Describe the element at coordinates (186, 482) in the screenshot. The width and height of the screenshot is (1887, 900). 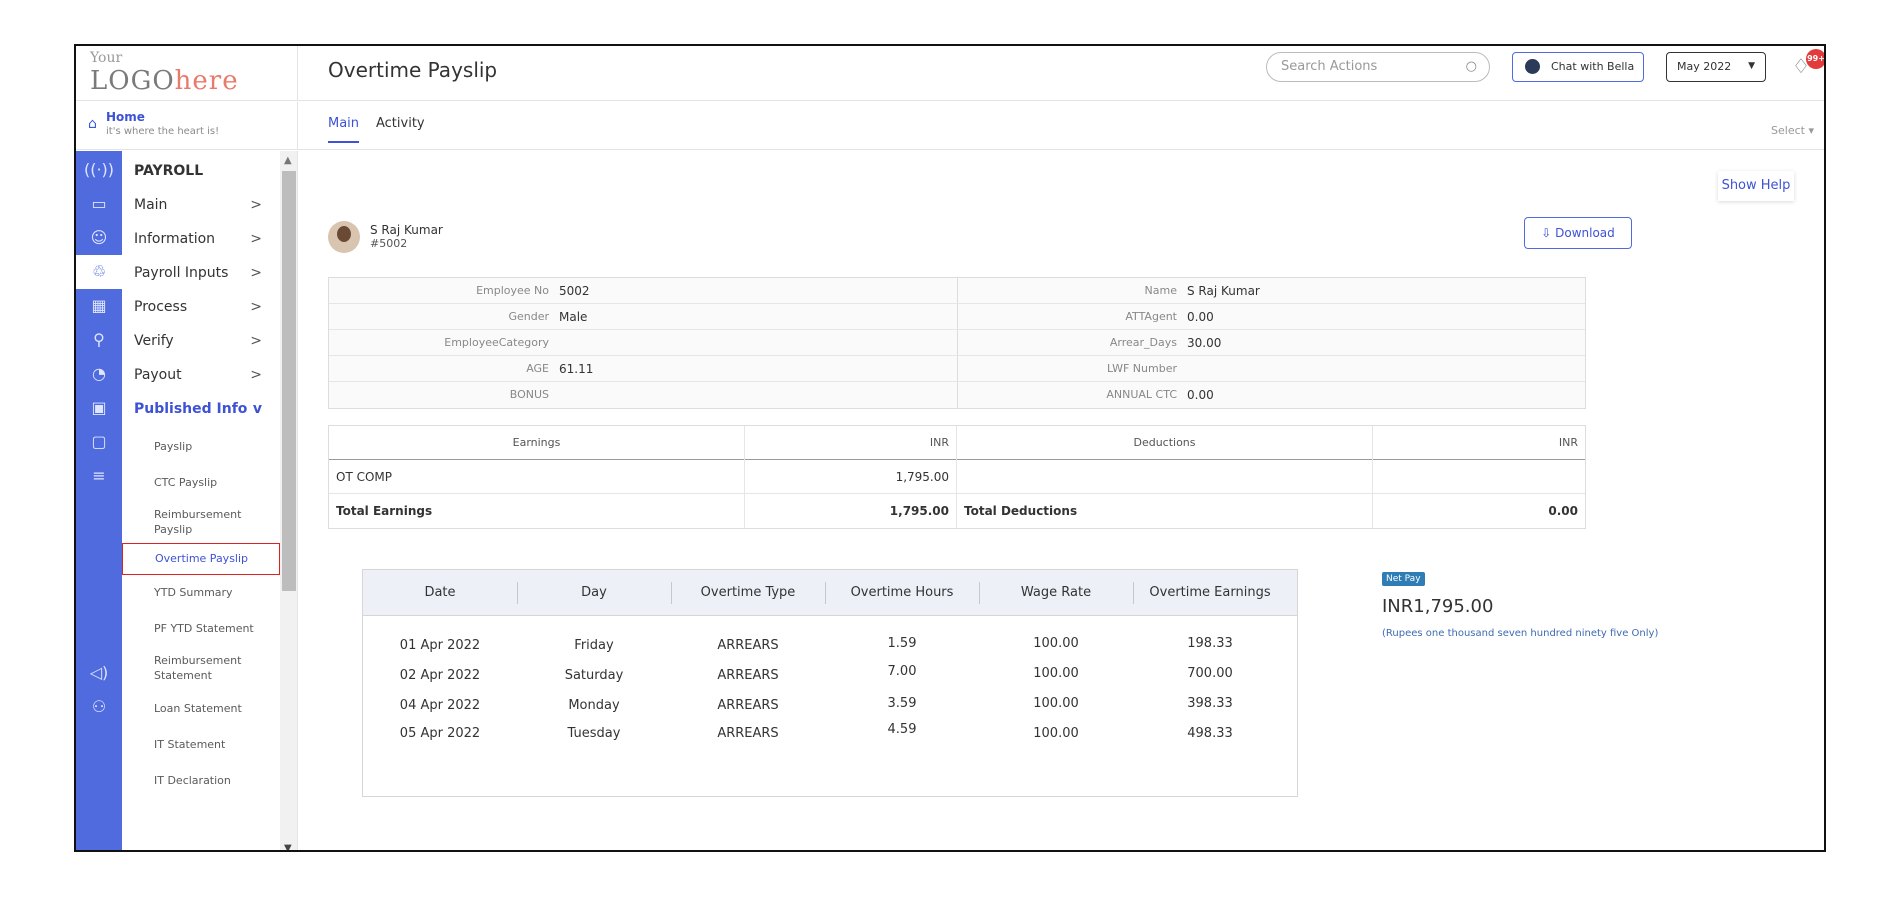
I see `sidebar-subitem-ctc-payslip: CTC Payslip` at that location.